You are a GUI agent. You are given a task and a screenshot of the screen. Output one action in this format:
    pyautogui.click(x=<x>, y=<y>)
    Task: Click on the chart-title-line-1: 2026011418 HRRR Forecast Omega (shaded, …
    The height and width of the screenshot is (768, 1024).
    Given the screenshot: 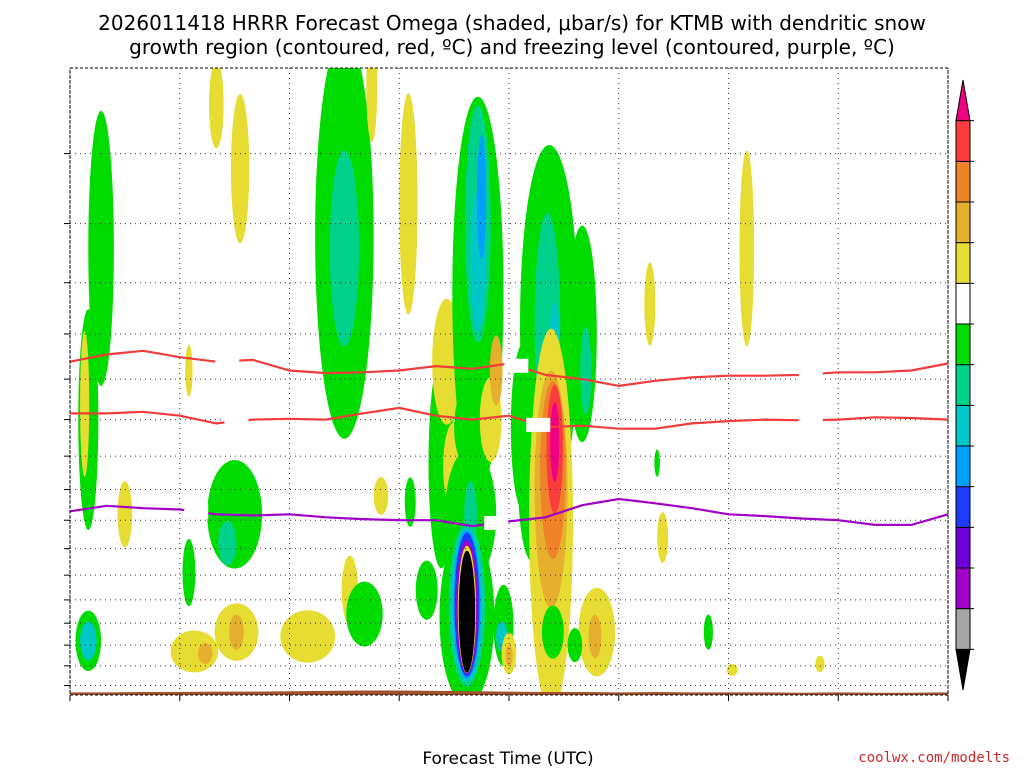 What is the action you would take?
    pyautogui.click(x=512, y=23)
    